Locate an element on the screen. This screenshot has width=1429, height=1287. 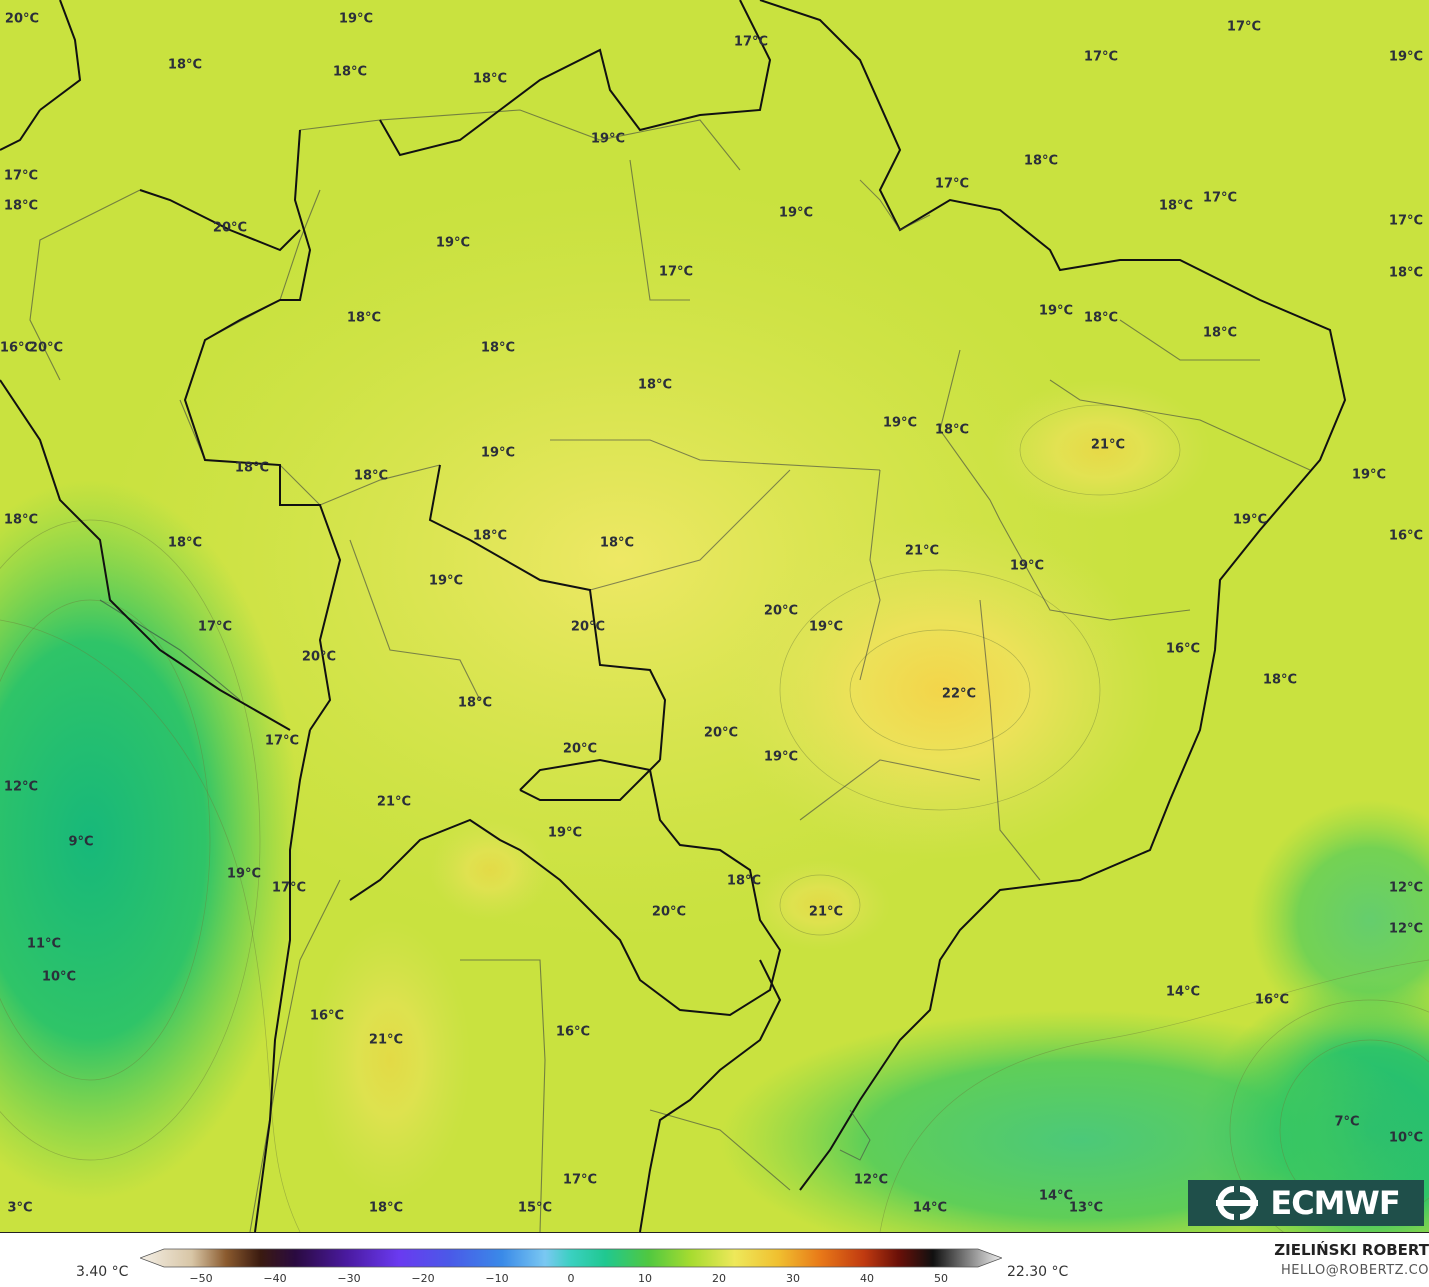
cool-zone-pacific is located at coordinates (150, 840).